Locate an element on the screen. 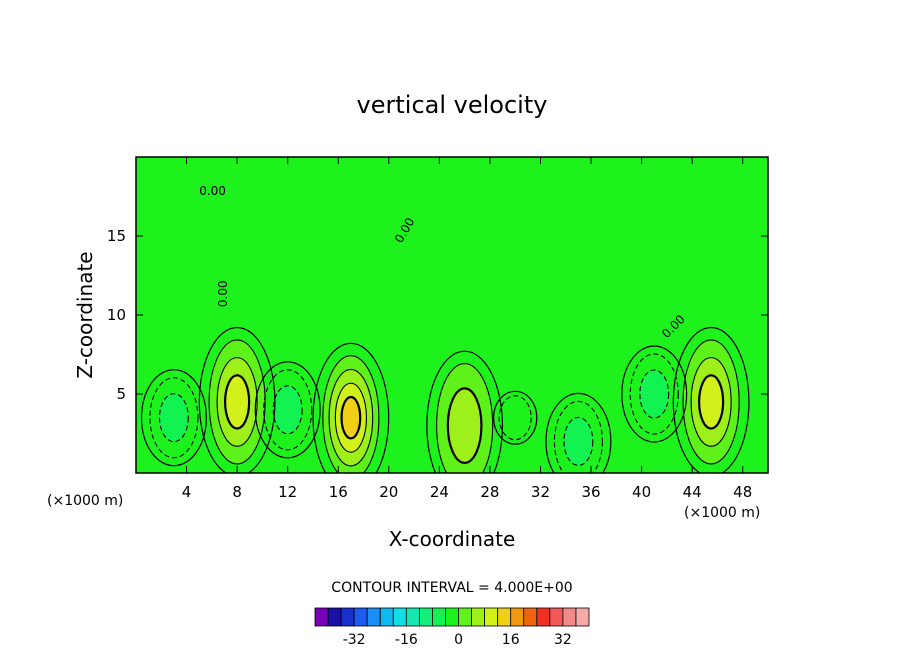  x-tick-label: 48 is located at coordinates (742, 492).